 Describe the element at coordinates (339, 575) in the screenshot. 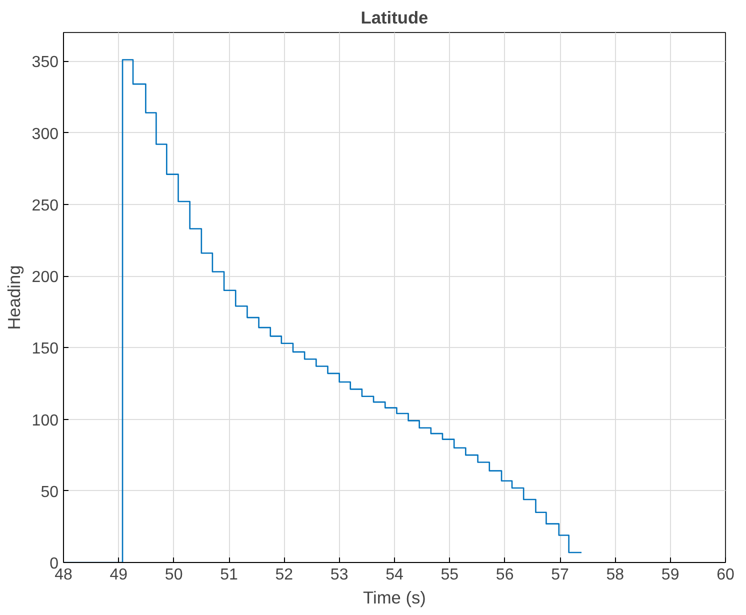

I see `x-tick-label: 53` at that location.